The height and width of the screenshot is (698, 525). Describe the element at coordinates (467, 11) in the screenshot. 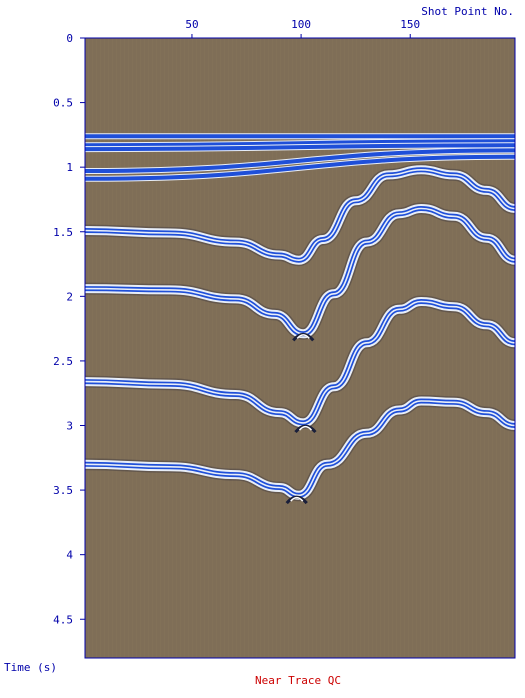

I see `x-axis-label: Shot Point No.` at that location.